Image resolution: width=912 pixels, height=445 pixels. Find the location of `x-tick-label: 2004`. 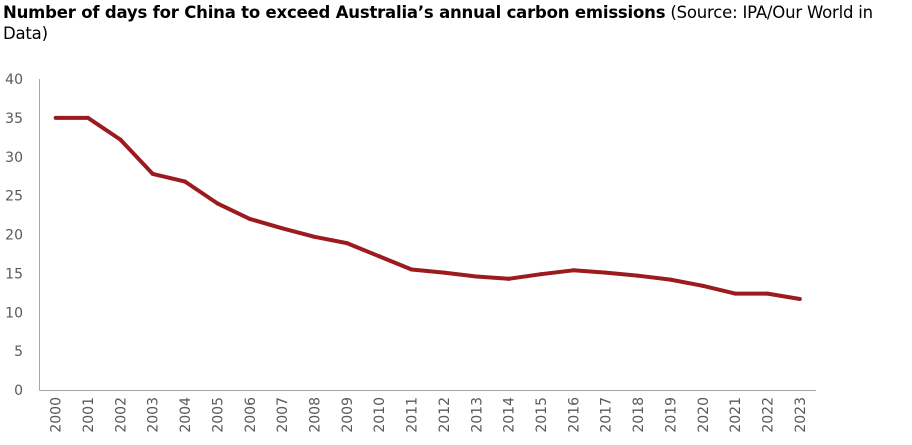

x-tick-label: 2004 is located at coordinates (186, 415).